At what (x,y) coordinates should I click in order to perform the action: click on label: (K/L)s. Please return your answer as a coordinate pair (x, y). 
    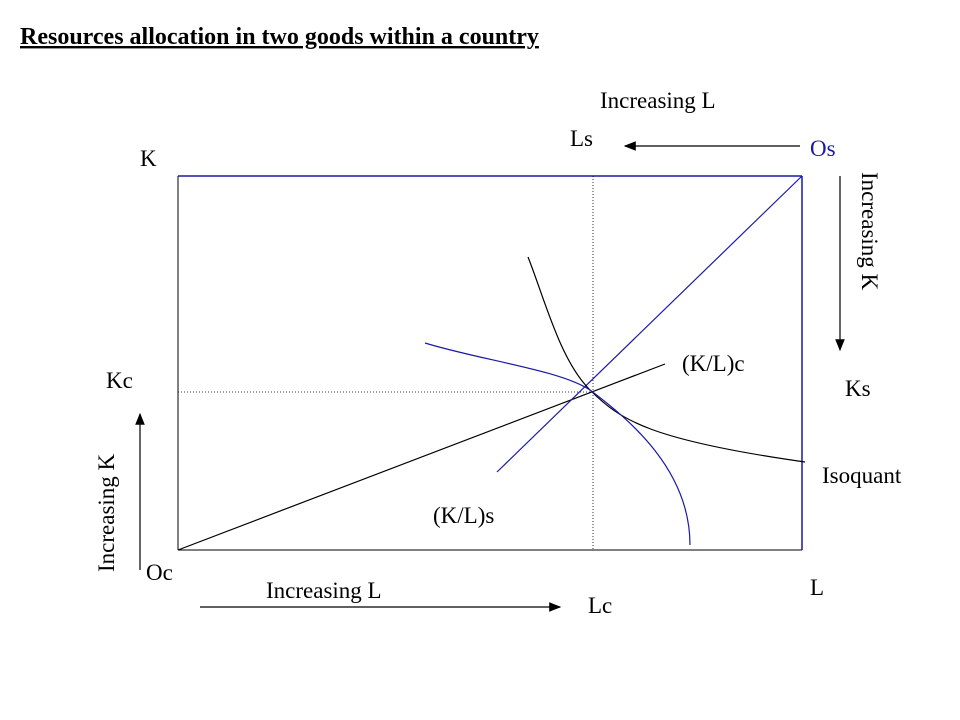
    Looking at the image, I should click on (463, 515).